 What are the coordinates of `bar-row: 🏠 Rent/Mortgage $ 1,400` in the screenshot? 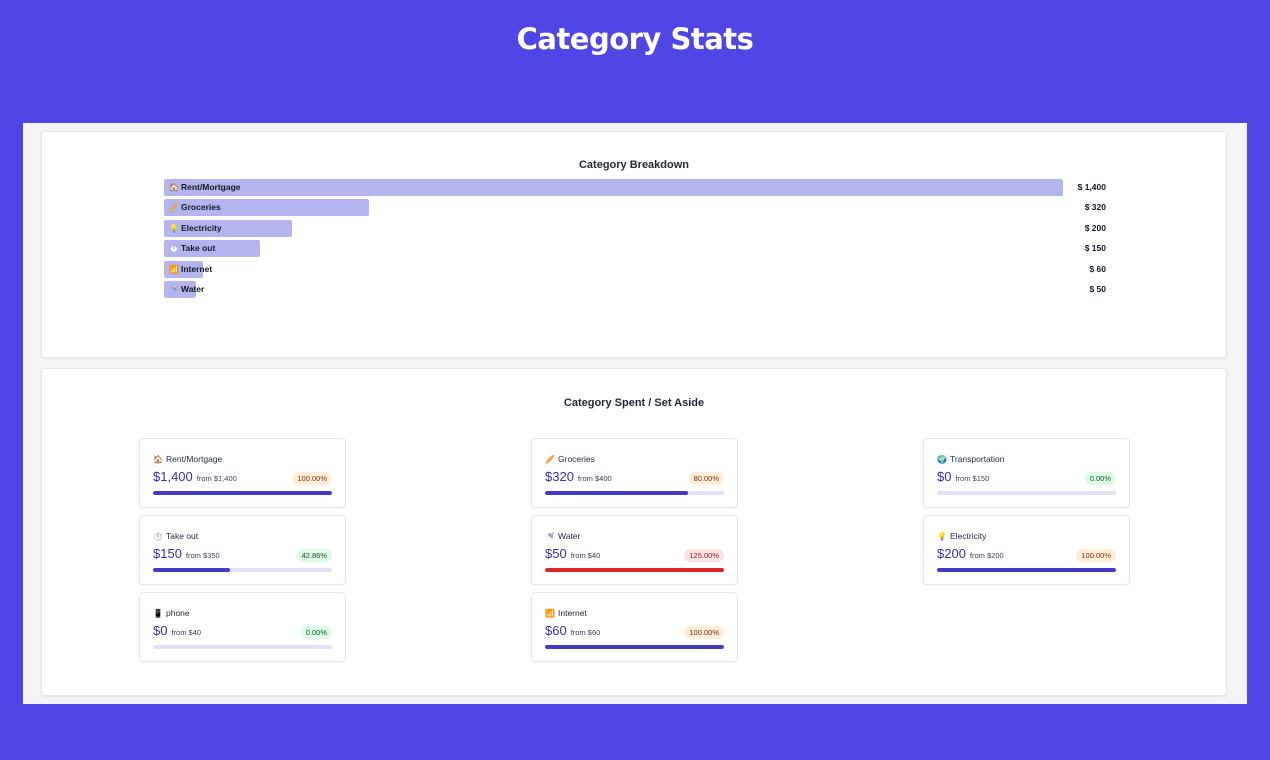 It's located at (635, 187).